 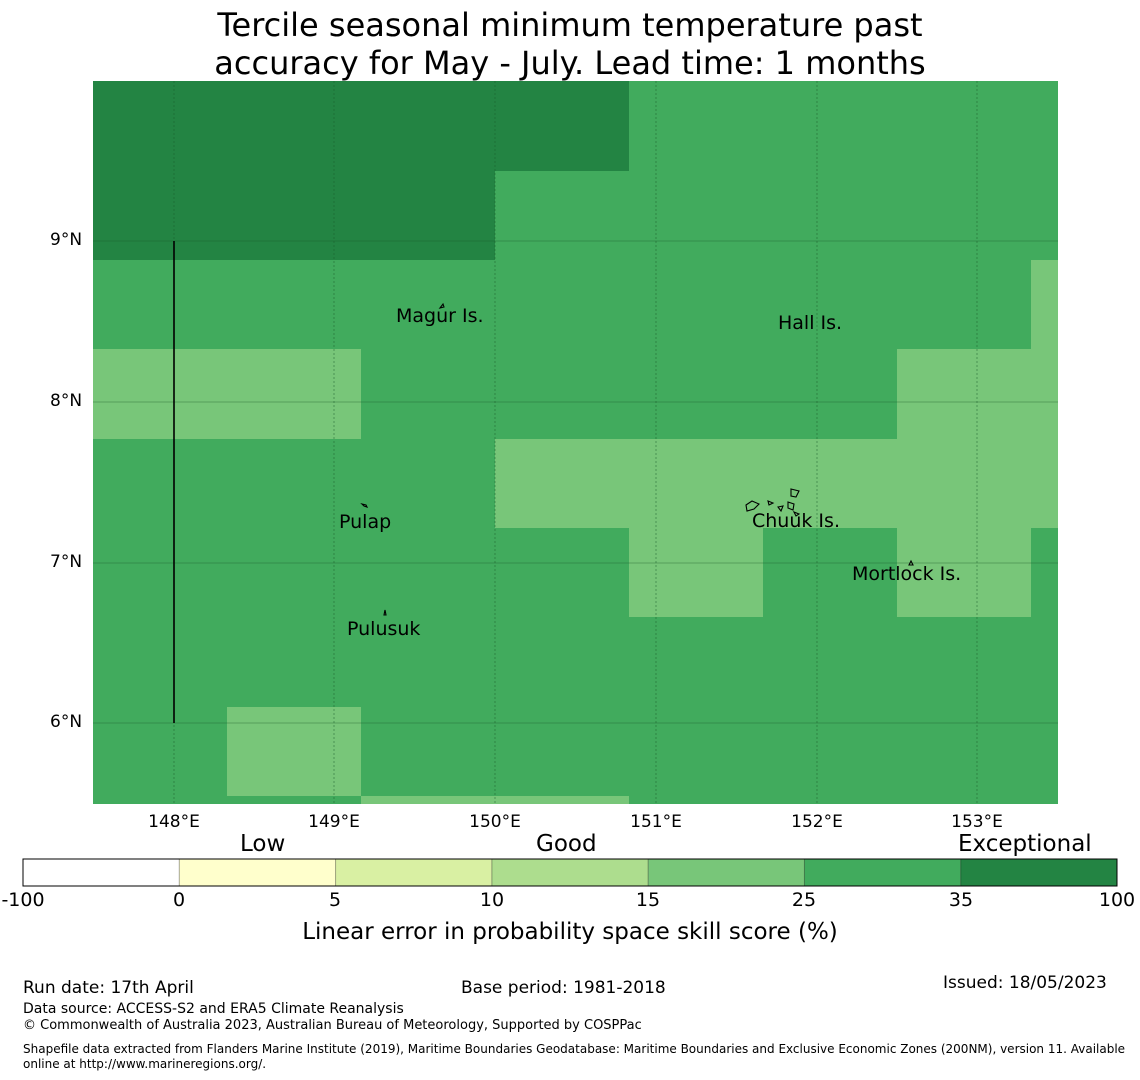 I want to click on island-outlines, so click(x=637, y=459).